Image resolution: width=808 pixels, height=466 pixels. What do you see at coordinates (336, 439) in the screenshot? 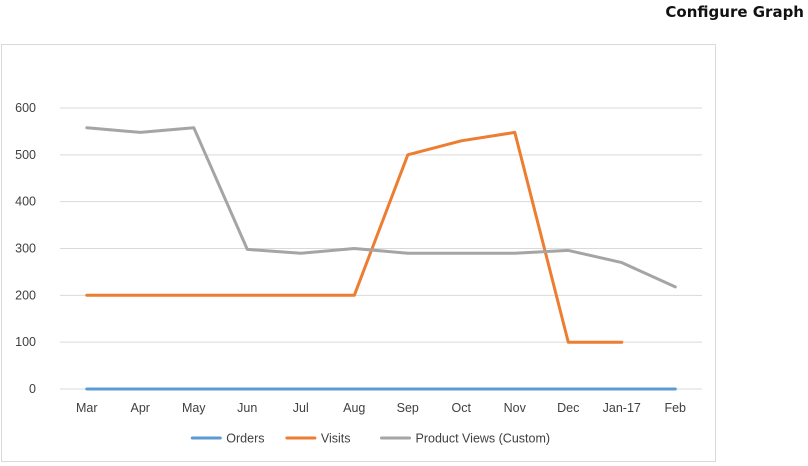
I see `legend-label: Visits` at bounding box center [336, 439].